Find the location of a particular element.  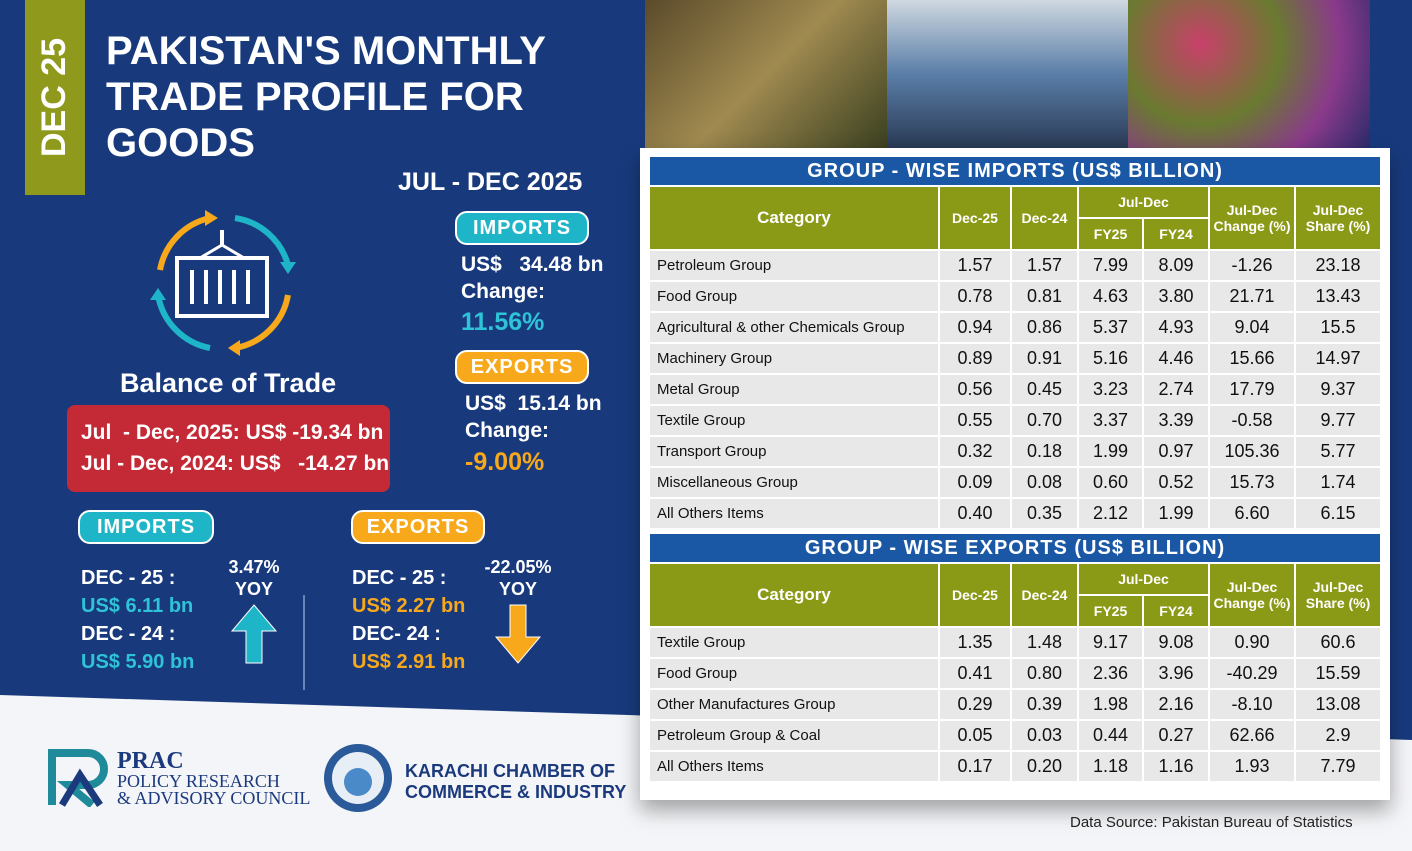

header-photos is located at coordinates (1008, 74).